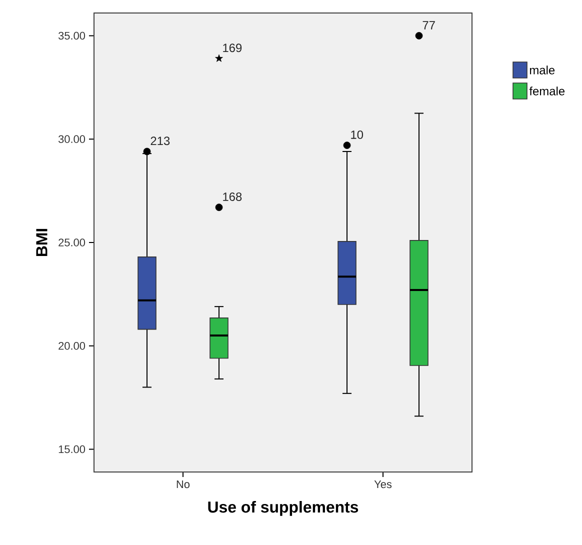 The image size is (582, 545). What do you see at coordinates (72, 346) in the screenshot?
I see `y-tick-label: 20.00` at bounding box center [72, 346].